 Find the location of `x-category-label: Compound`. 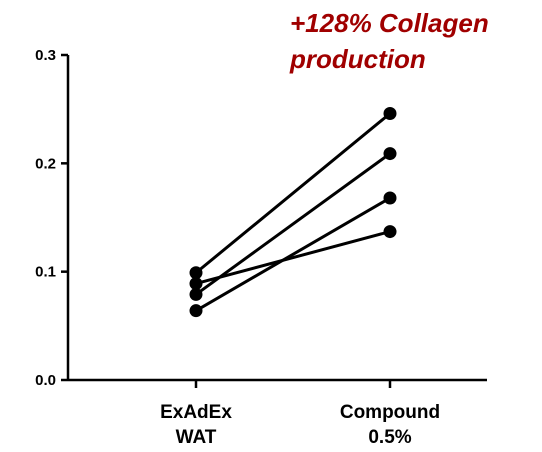

x-category-label: Compound is located at coordinates (390, 412).